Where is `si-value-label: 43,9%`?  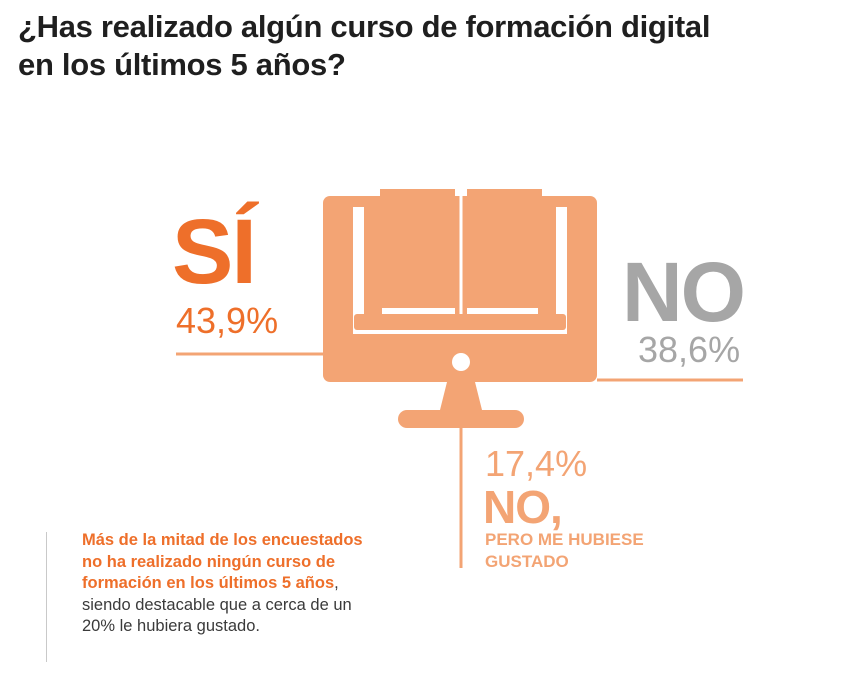
si-value-label: 43,9% is located at coordinates (227, 320).